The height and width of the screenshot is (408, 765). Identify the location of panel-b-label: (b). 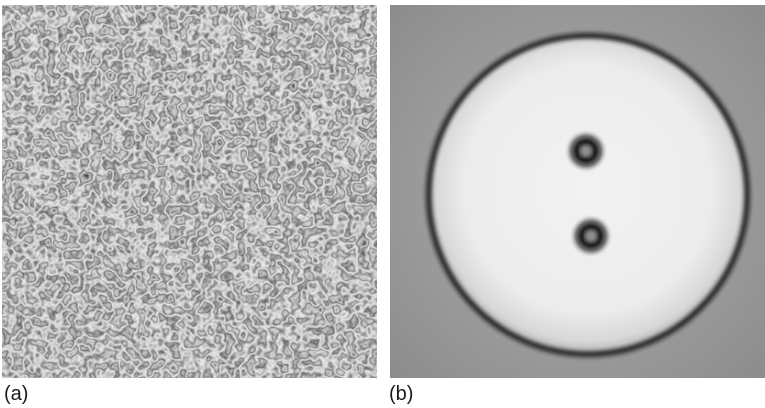
(401, 394).